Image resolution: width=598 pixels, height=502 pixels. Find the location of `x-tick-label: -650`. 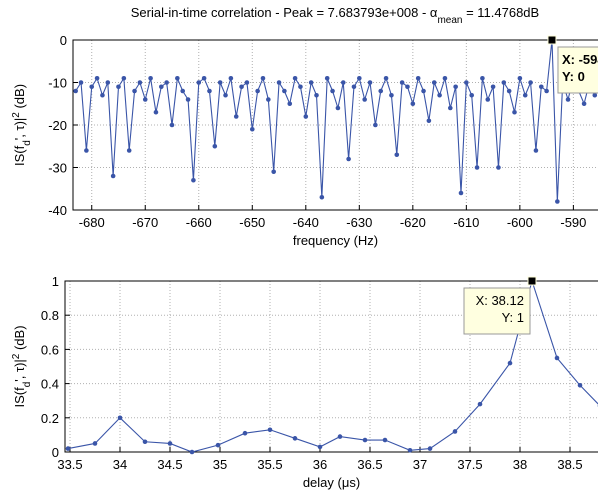

x-tick-label: -650 is located at coordinates (252, 222).